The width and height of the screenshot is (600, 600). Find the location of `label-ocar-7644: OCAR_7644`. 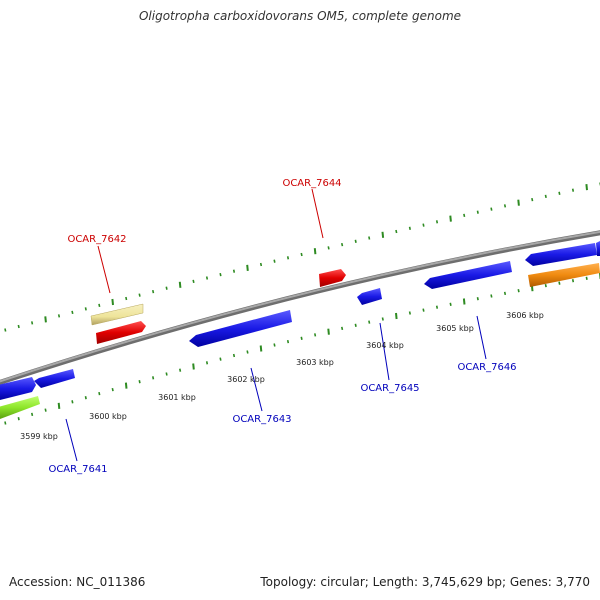

label-ocar-7644: OCAR_7644 is located at coordinates (311, 183).